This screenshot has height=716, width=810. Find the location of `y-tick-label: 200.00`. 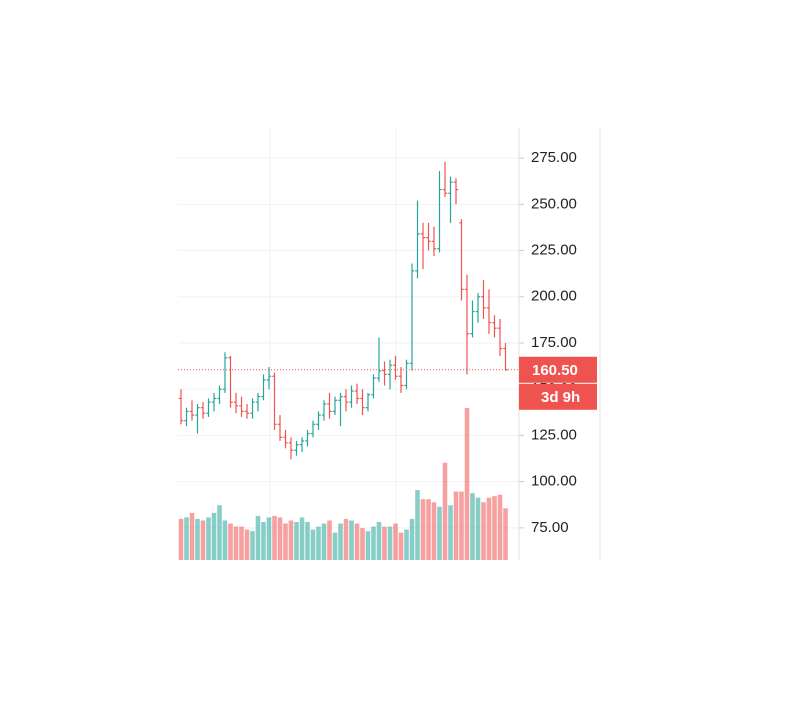

y-tick-label: 200.00 is located at coordinates (554, 296).